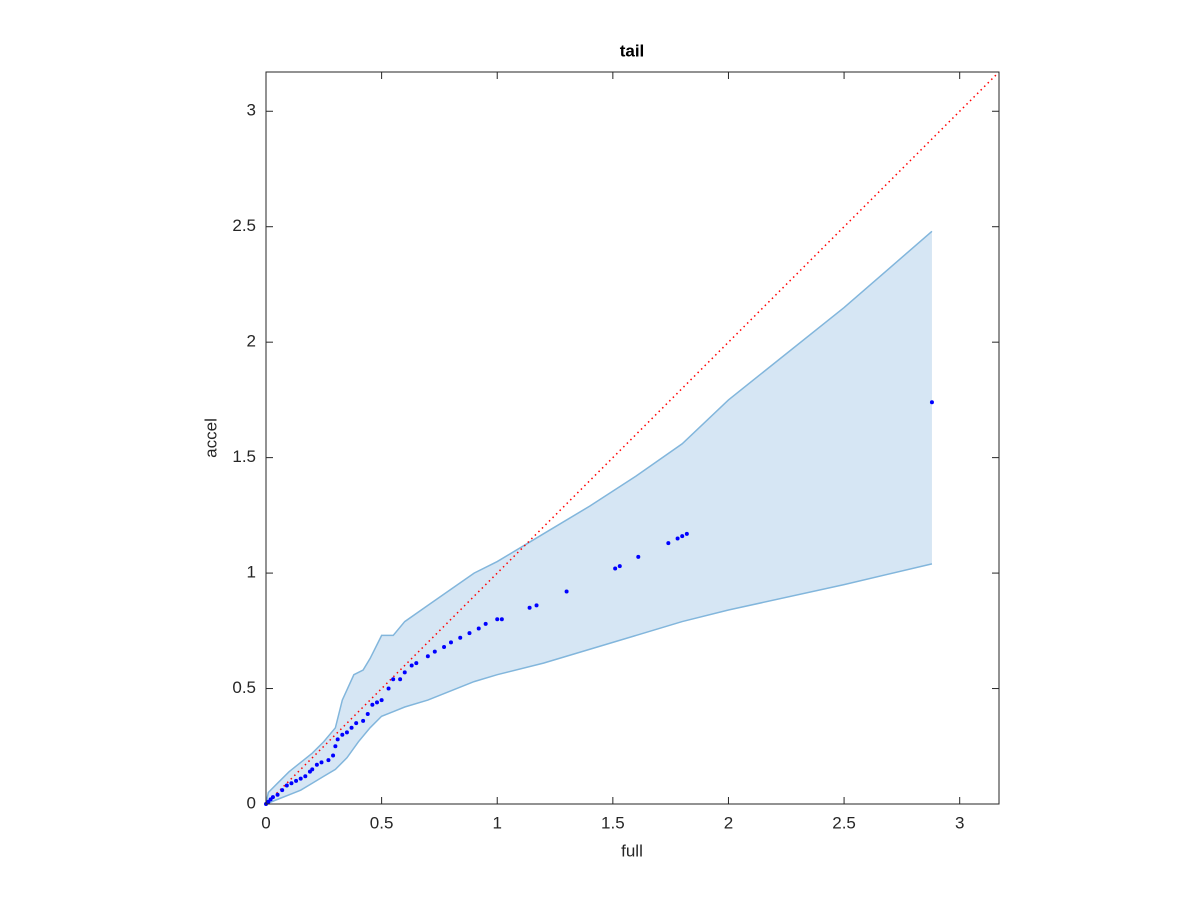 The width and height of the screenshot is (1200, 905). I want to click on y-axis-label: accel, so click(210, 438).